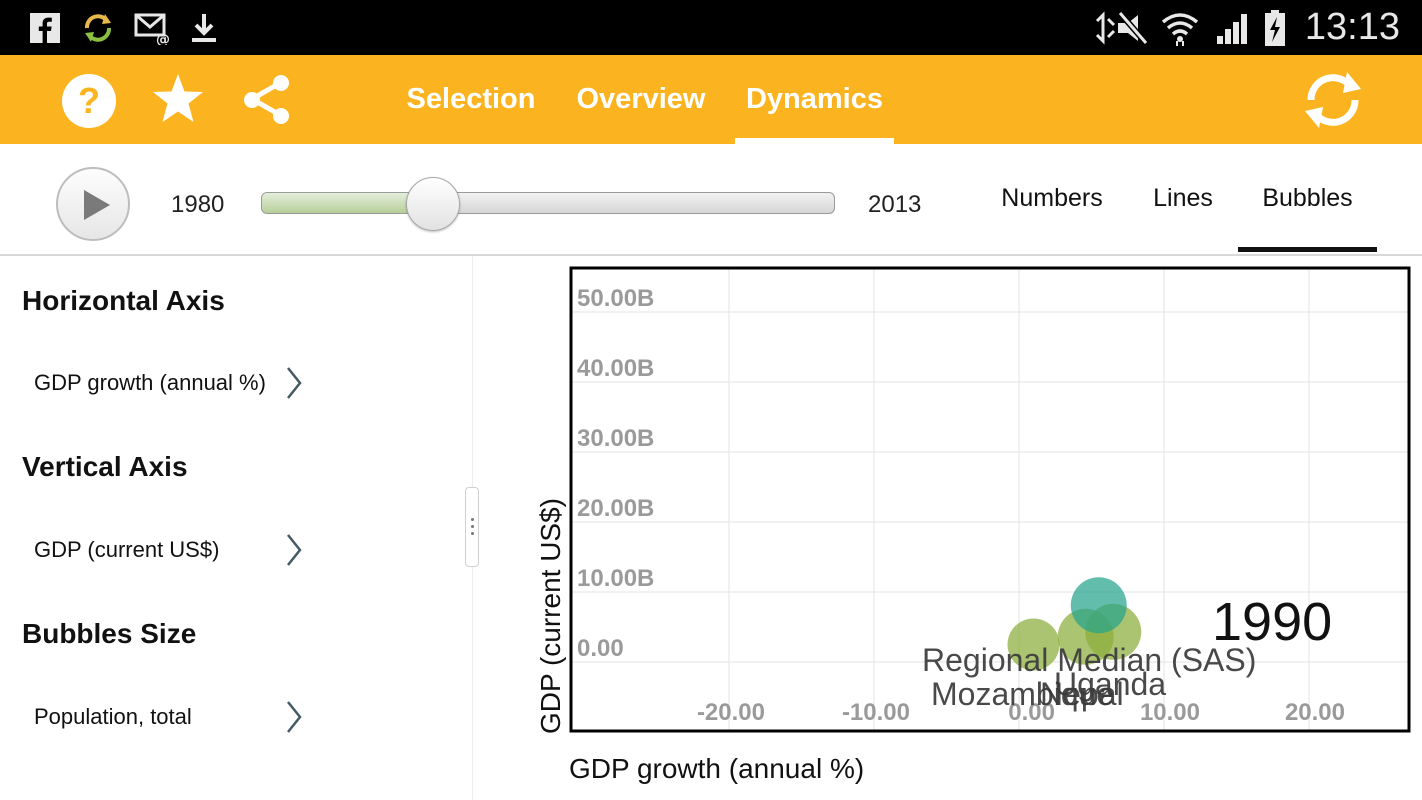  I want to click on signal-icon, so click(1233, 28).